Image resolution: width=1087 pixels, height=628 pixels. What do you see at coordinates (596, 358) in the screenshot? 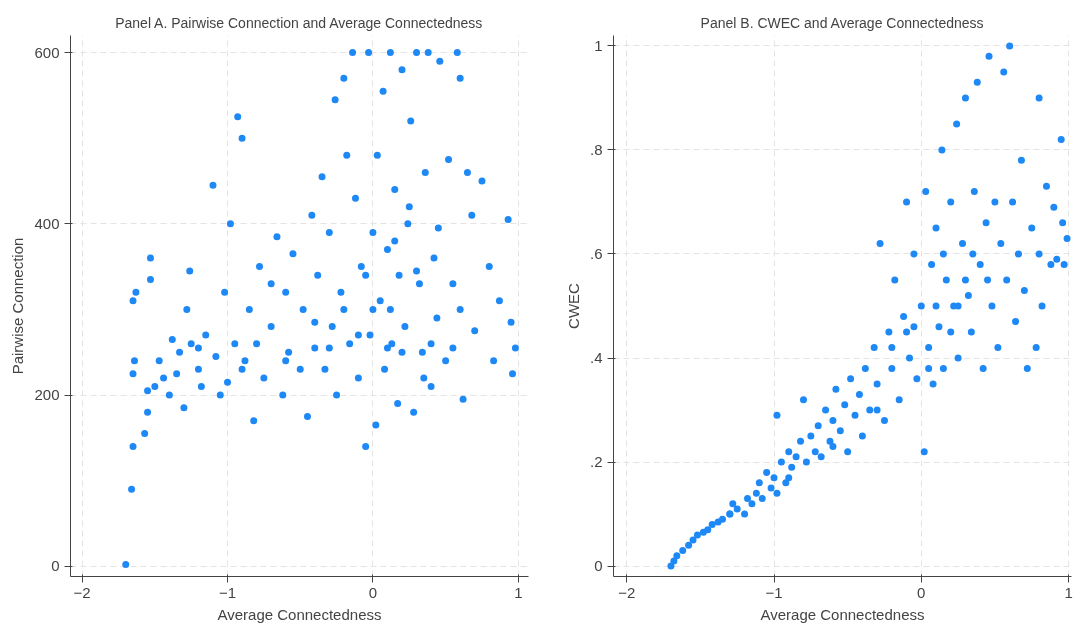
I see `y-tick-label: .4` at bounding box center [596, 358].